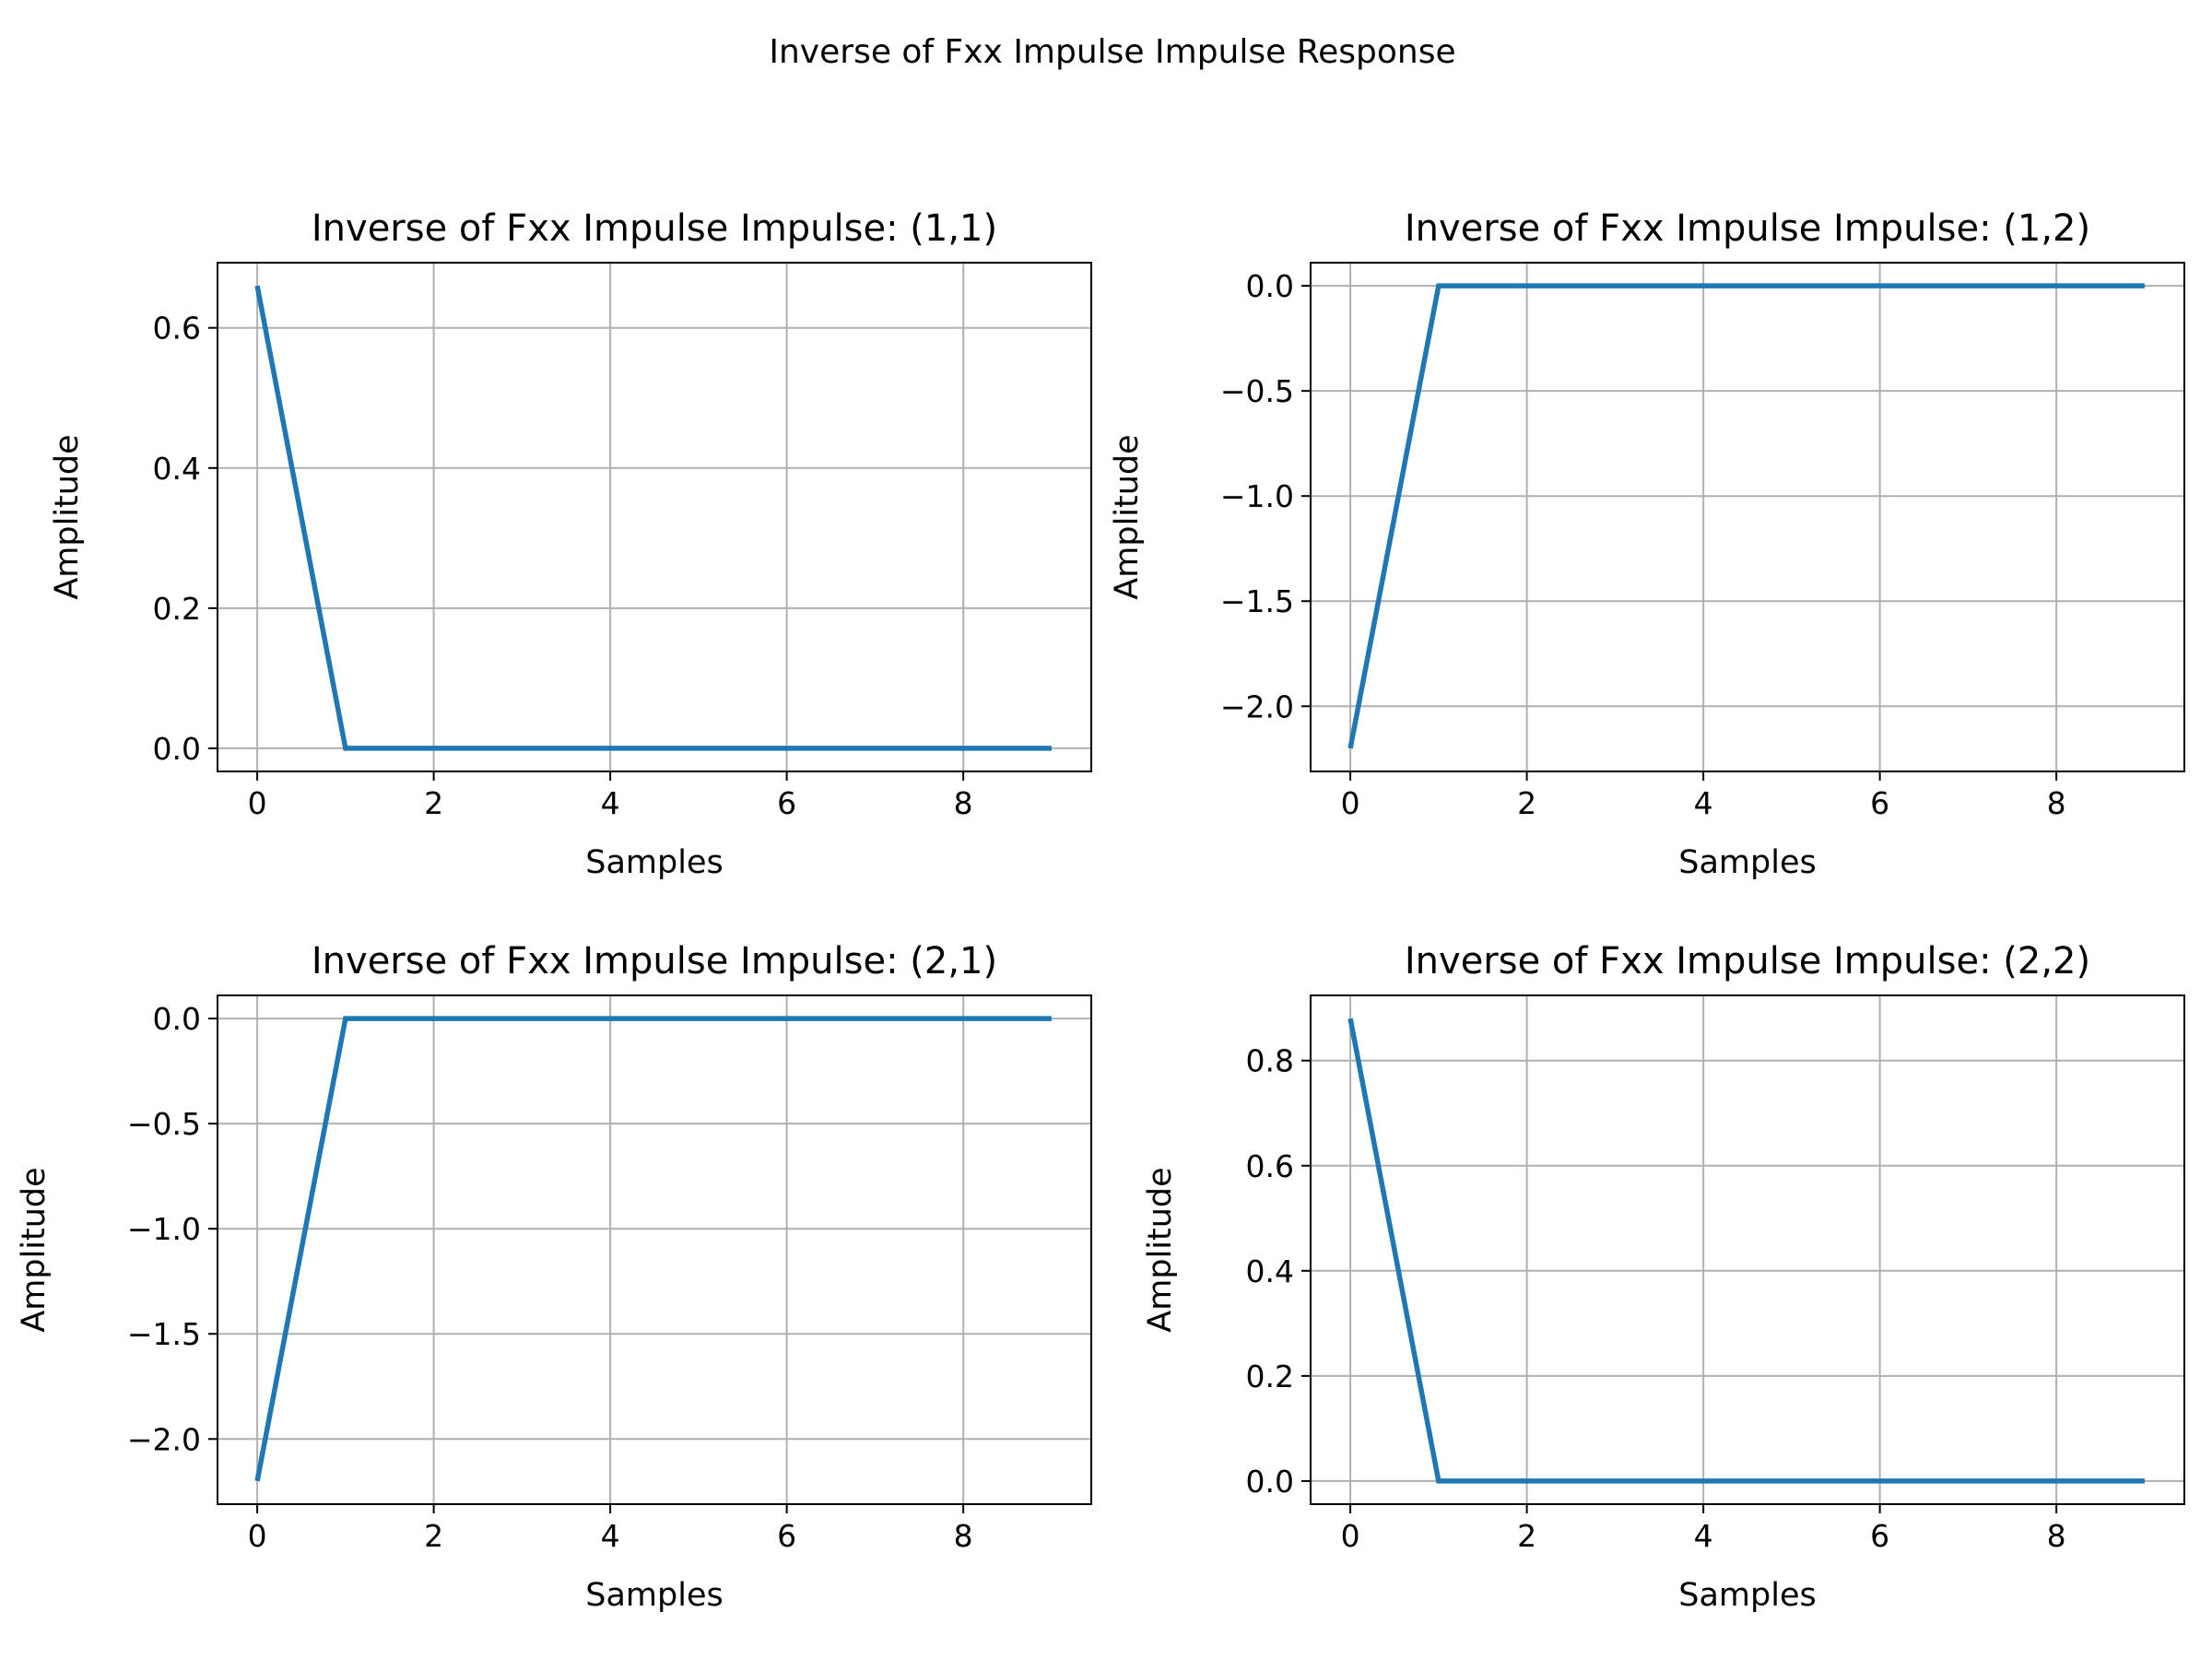 The image size is (2212, 1659). Describe the element at coordinates (1747, 228) in the screenshot. I see `subplot-title: Inverse of Fxx Impulse Impulse: (1,2)` at that location.